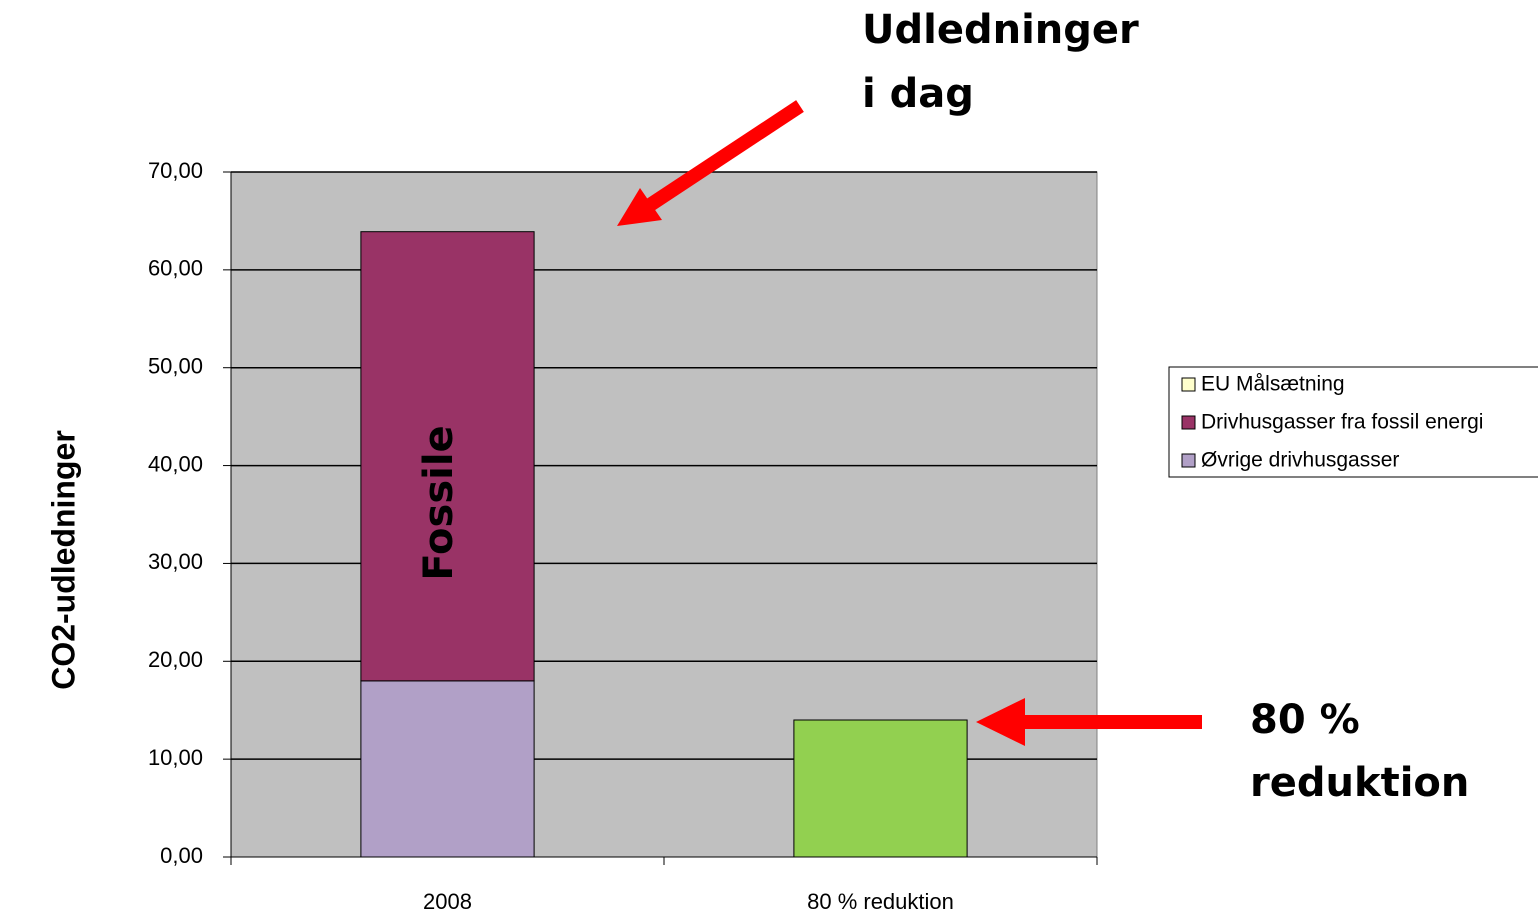 The height and width of the screenshot is (917, 1538). What do you see at coordinates (447, 901) in the screenshot?
I see `x-tick-label: 2008` at bounding box center [447, 901].